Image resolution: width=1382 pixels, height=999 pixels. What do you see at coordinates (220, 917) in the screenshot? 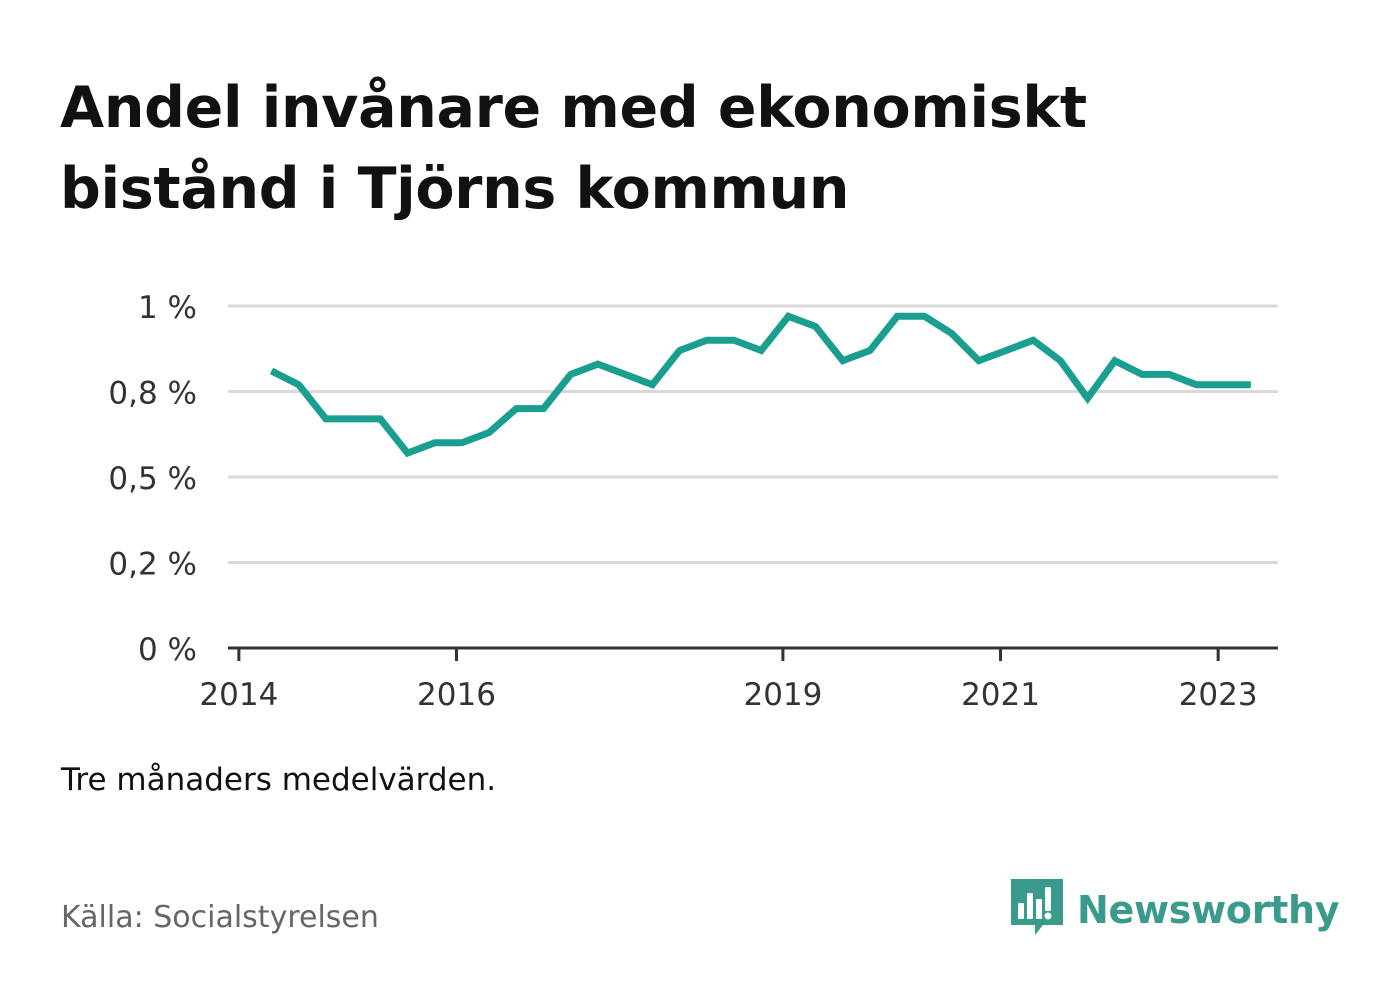
I see `source-credit: Källa: Socialstyrelsen` at bounding box center [220, 917].